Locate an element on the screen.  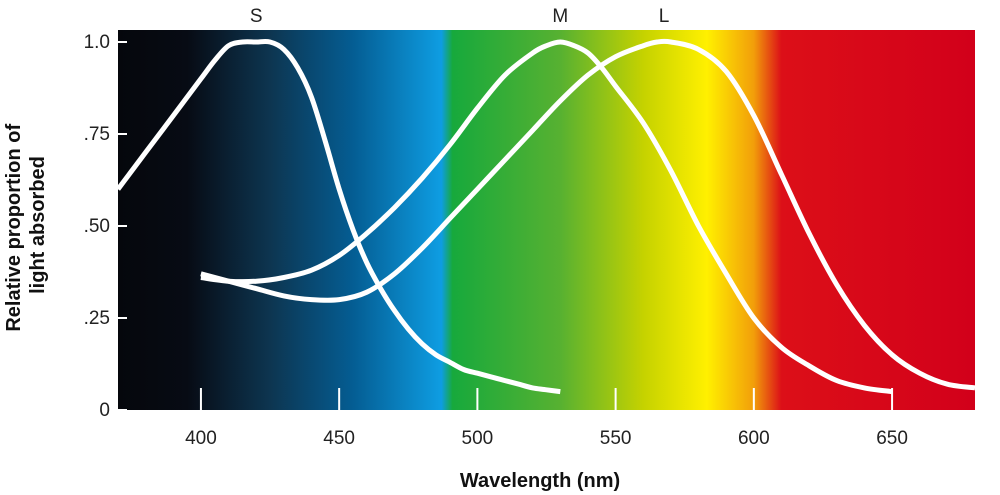
x-axis-title: Wavelength (nm) is located at coordinates (540, 481).